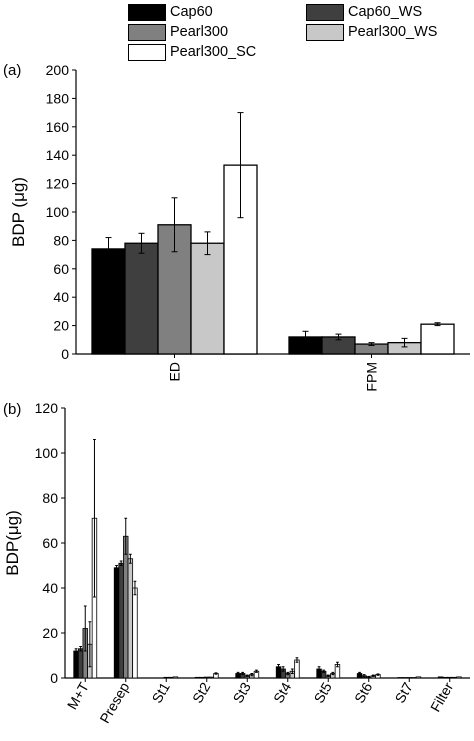 This screenshot has height=741, width=474. I want to click on panel-b-bar-pearl300-ws-presep, so click(130, 618).